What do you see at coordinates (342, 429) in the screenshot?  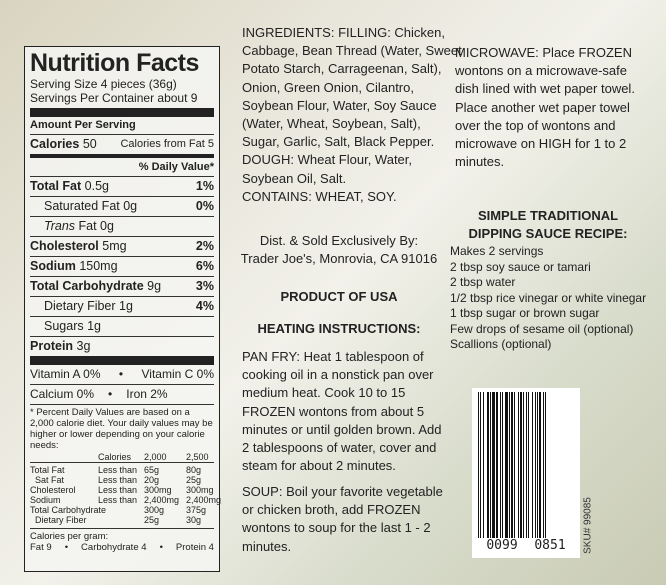 I see `text-line: minutes or until golden brown. Add` at bounding box center [342, 429].